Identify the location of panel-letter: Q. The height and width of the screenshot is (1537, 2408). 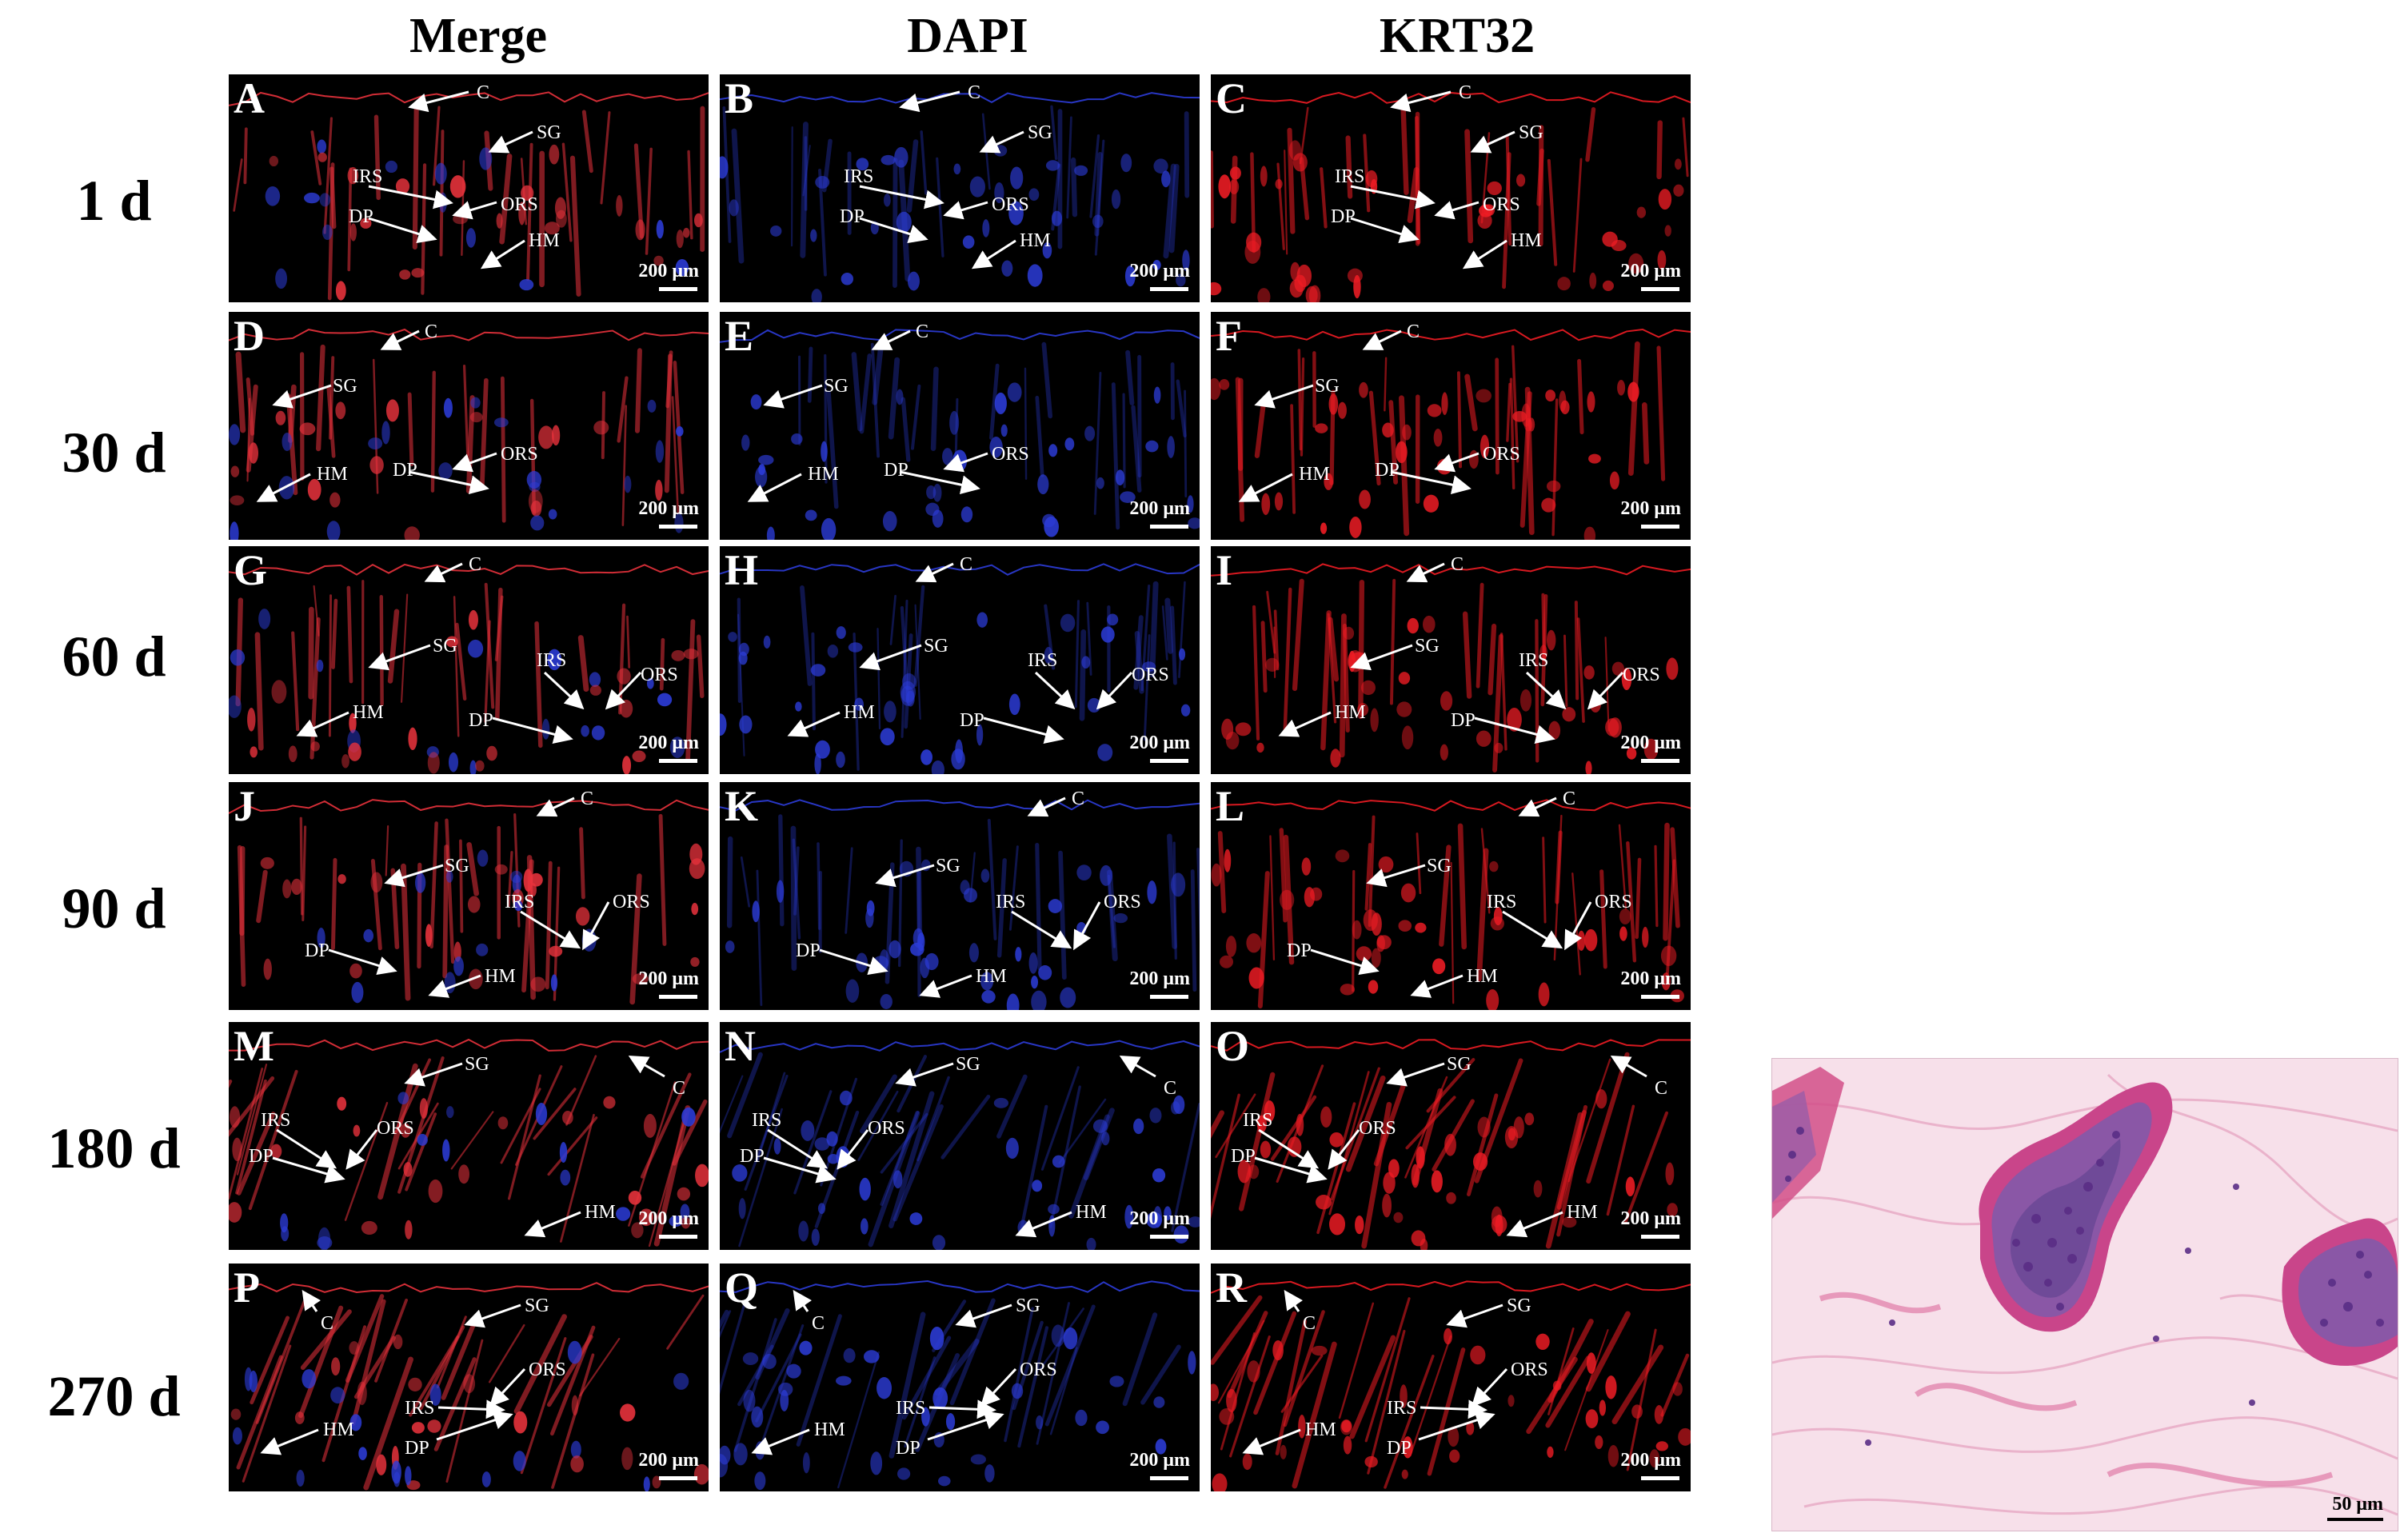
(742, 1287).